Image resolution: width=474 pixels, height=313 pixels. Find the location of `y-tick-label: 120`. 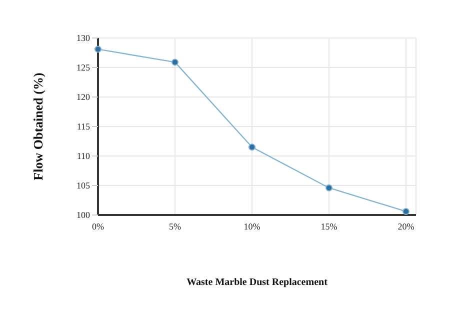

y-tick-label: 120 is located at coordinates (83, 97).